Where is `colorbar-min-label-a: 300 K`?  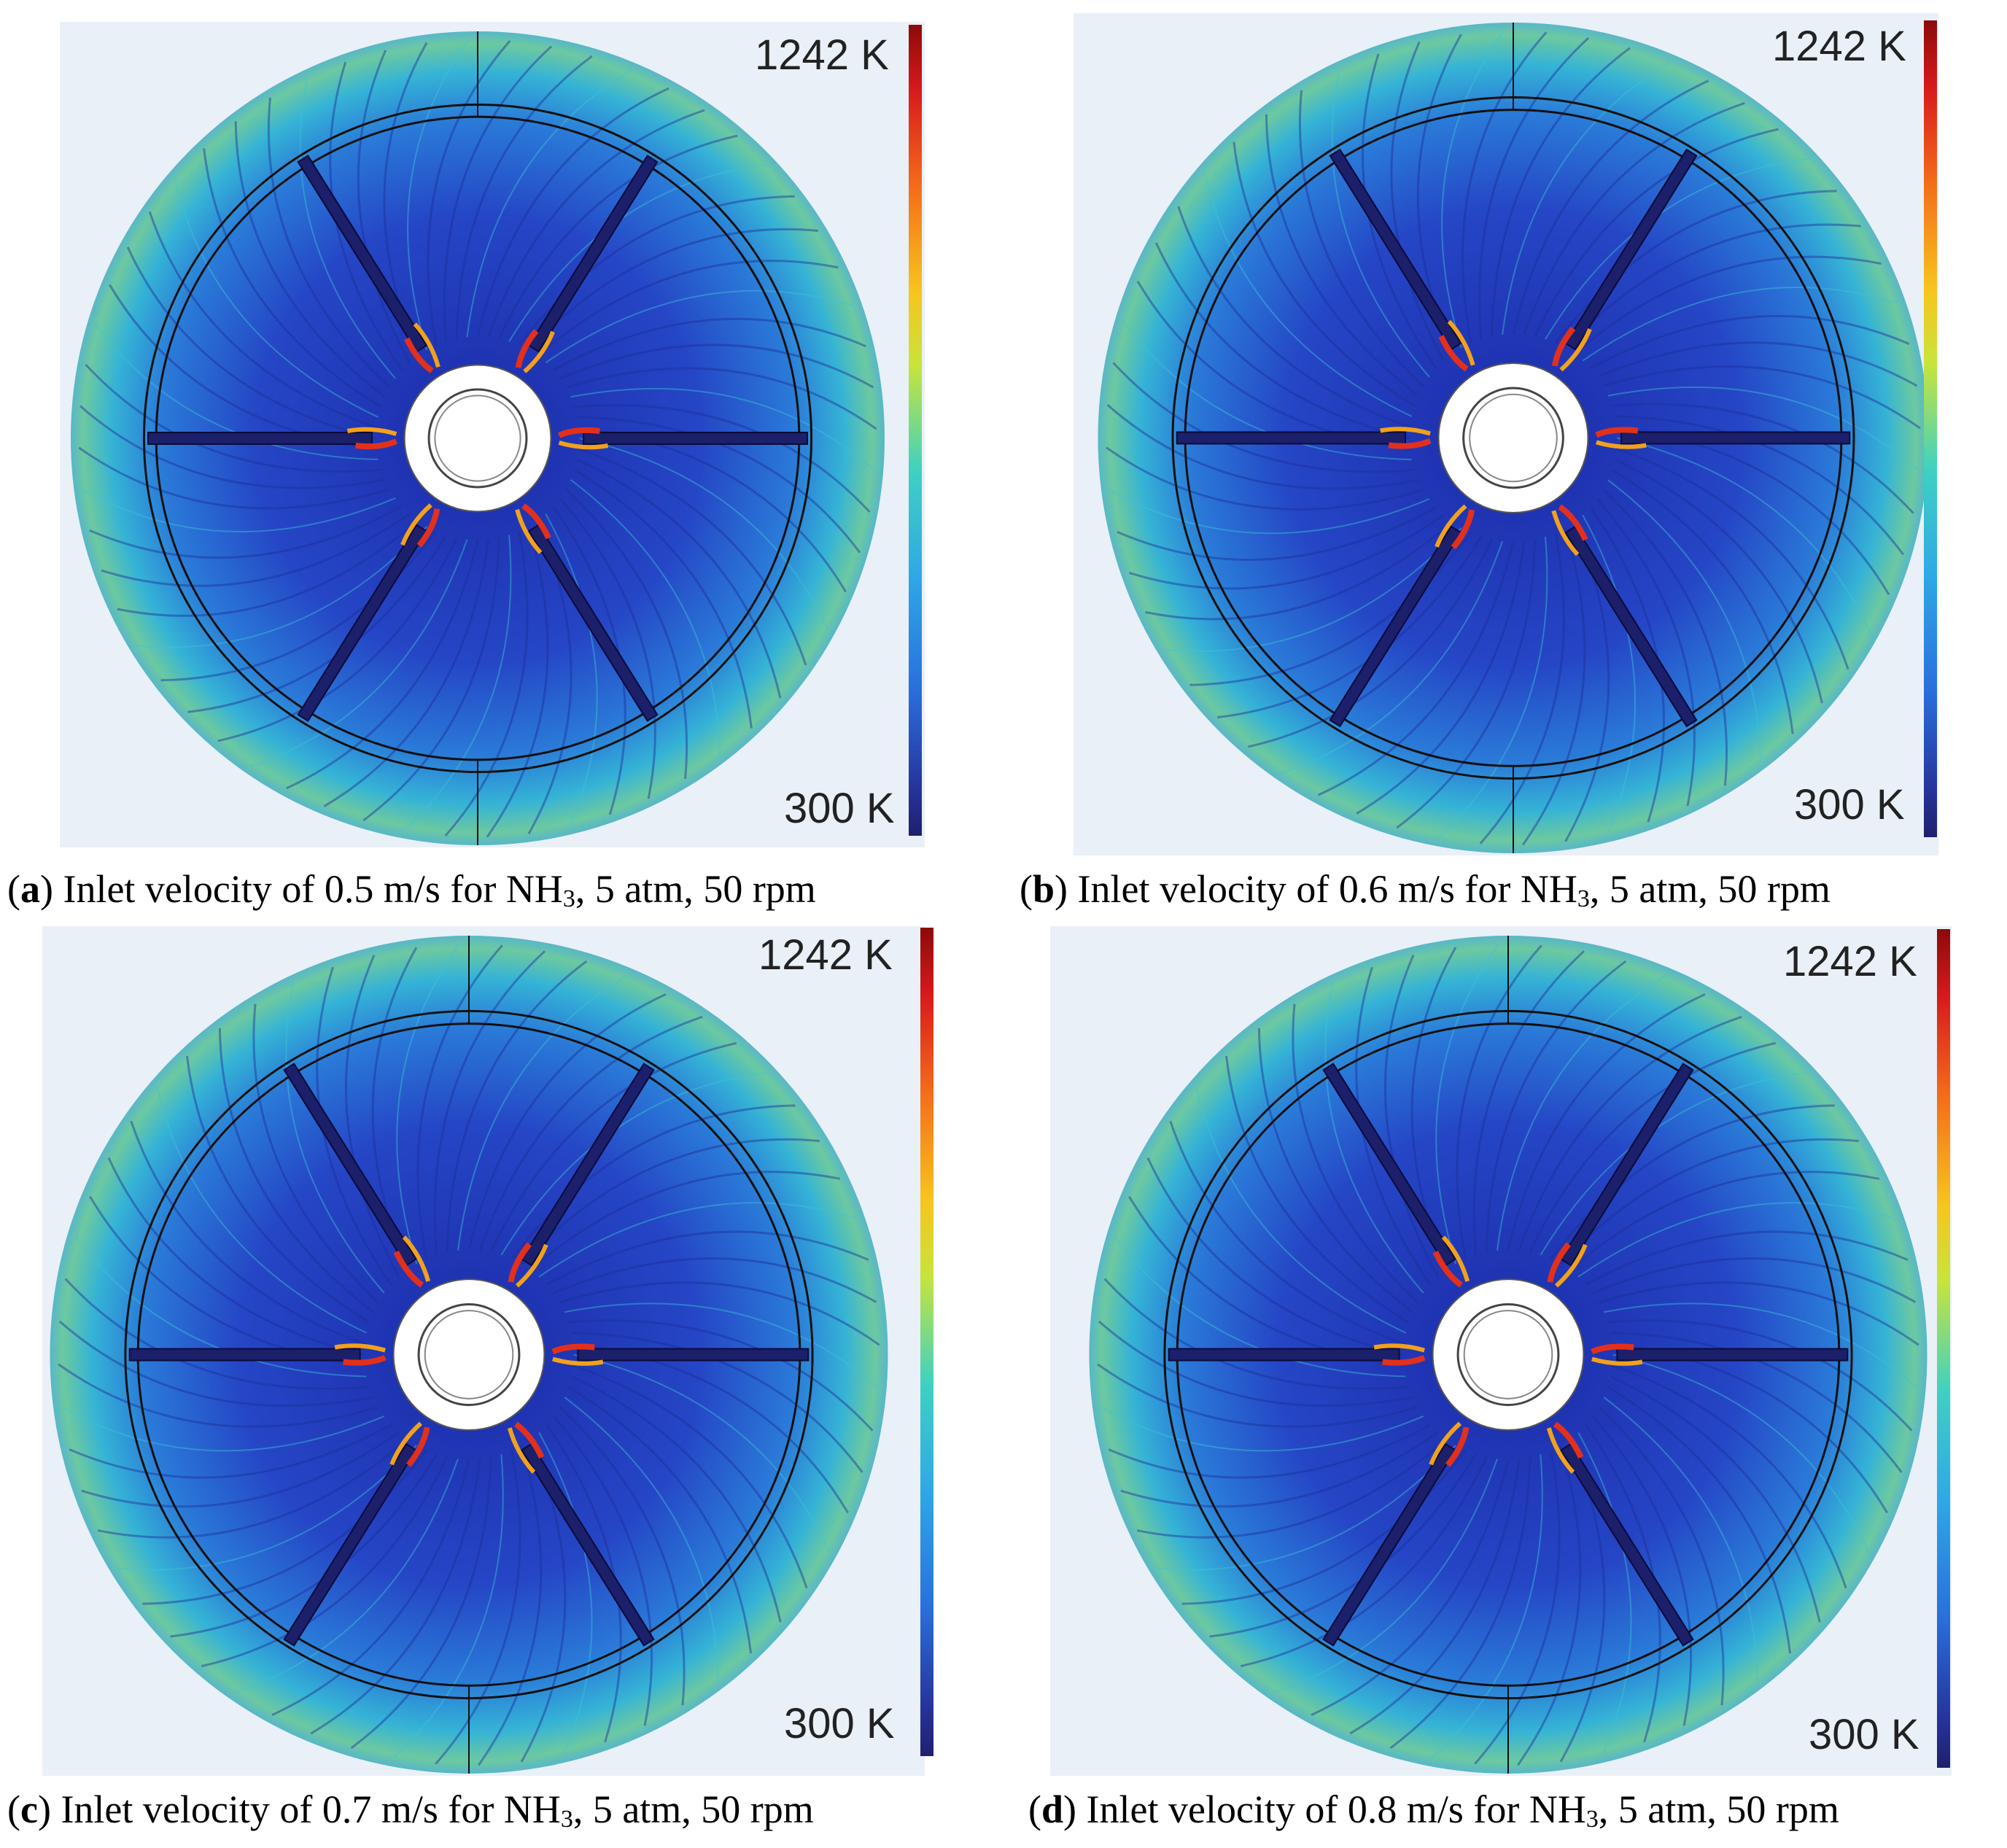
colorbar-min-label-a: 300 K is located at coordinates (840, 808).